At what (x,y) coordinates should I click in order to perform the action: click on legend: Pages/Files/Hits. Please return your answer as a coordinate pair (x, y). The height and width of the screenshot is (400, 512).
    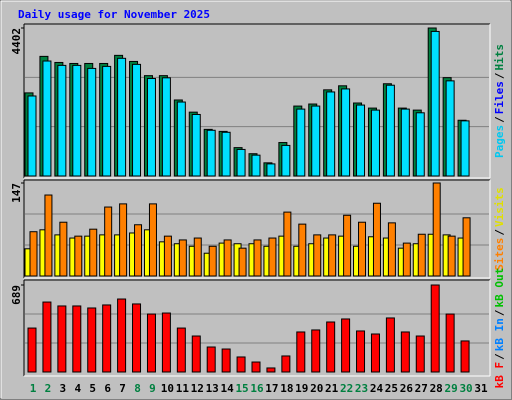
    Looking at the image, I should click on (499, 101).